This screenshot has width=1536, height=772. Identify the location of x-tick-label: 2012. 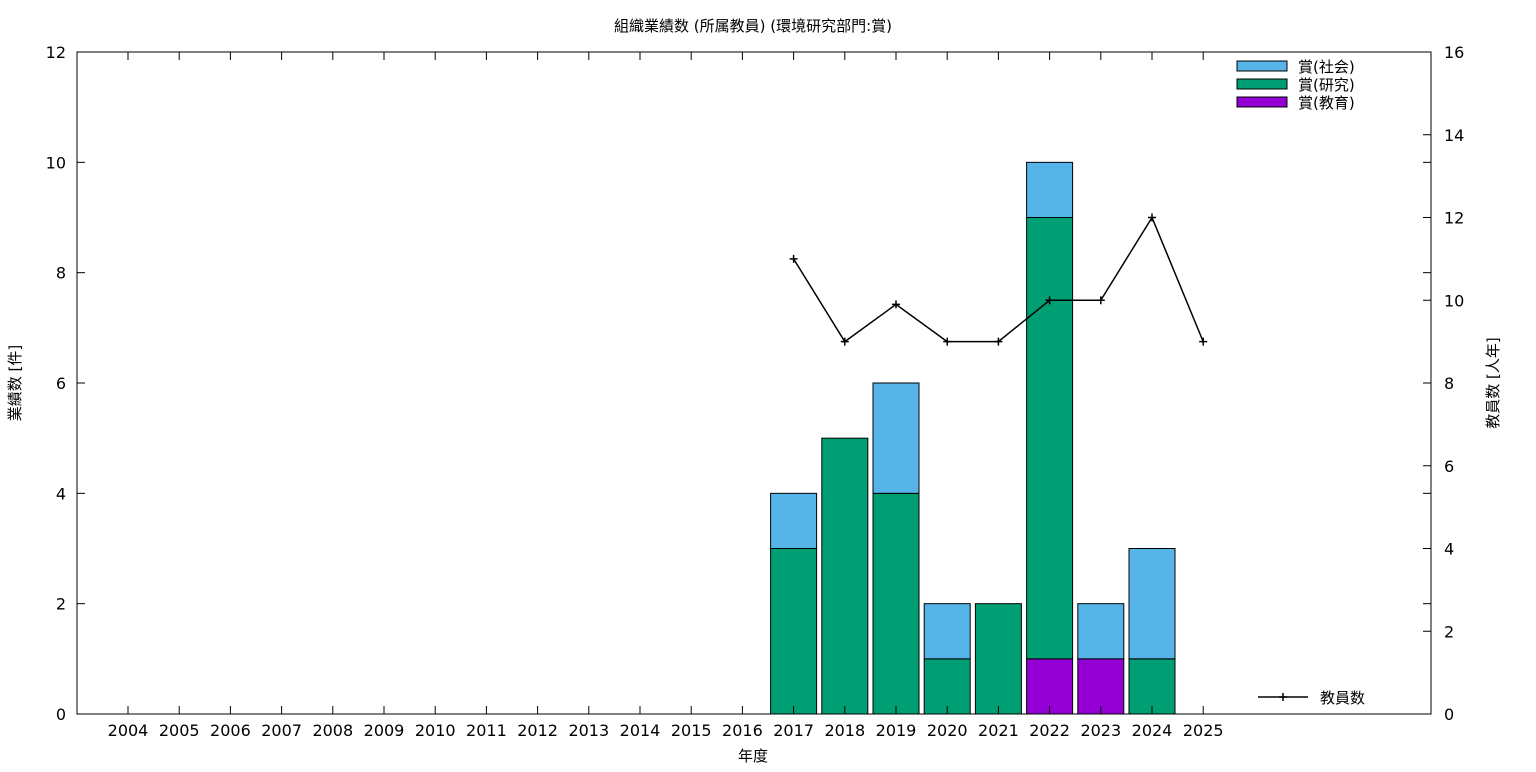
(537, 730).